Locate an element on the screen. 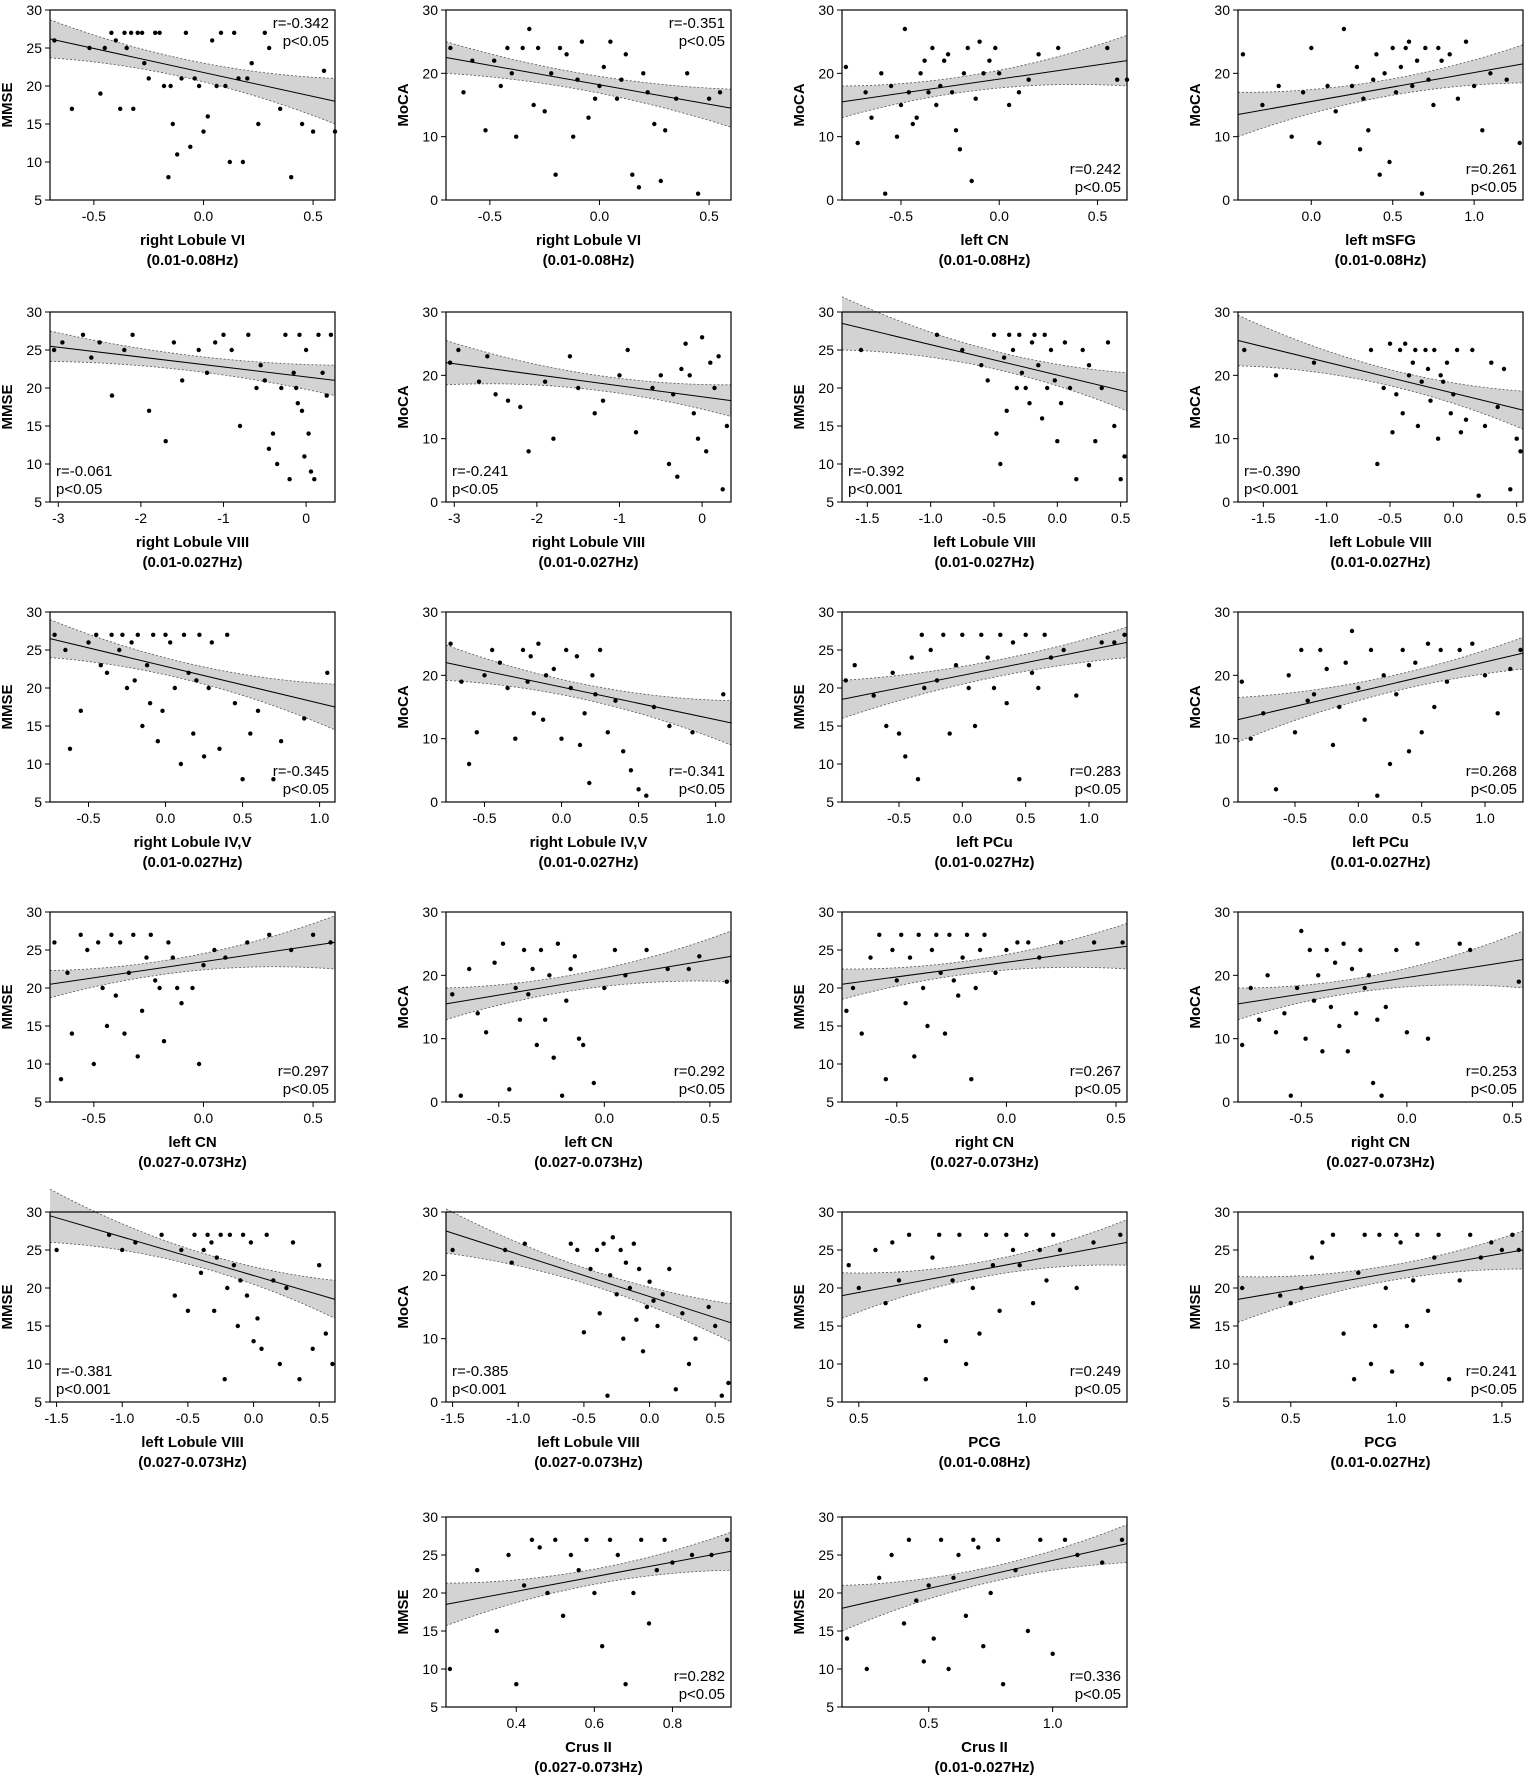 The height and width of the screenshot is (1780, 1535). x-tick-label: 1.0 is located at coordinates (1474, 216).